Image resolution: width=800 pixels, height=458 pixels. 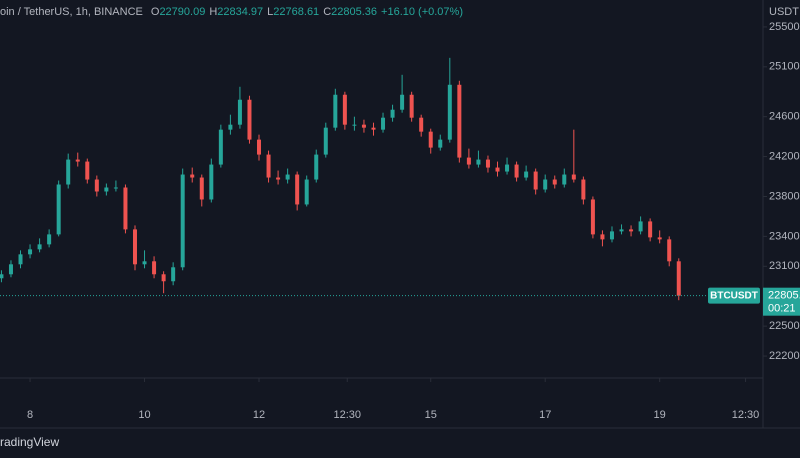 What do you see at coordinates (30, 415) in the screenshot?
I see `x-tick-label: 8` at bounding box center [30, 415].